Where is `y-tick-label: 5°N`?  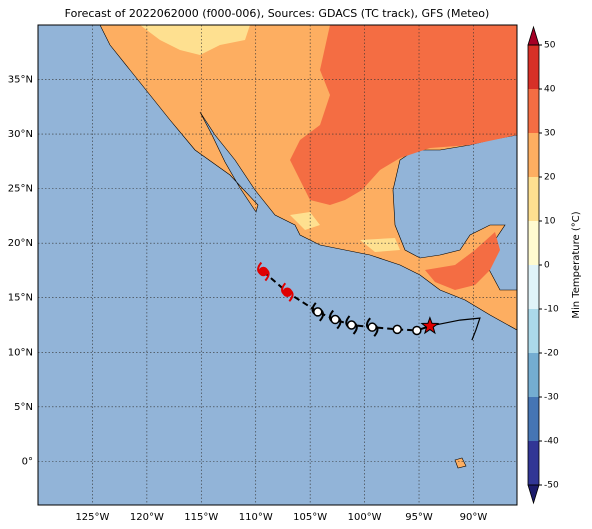 y-tick-label: 5°N is located at coordinates (23, 407).